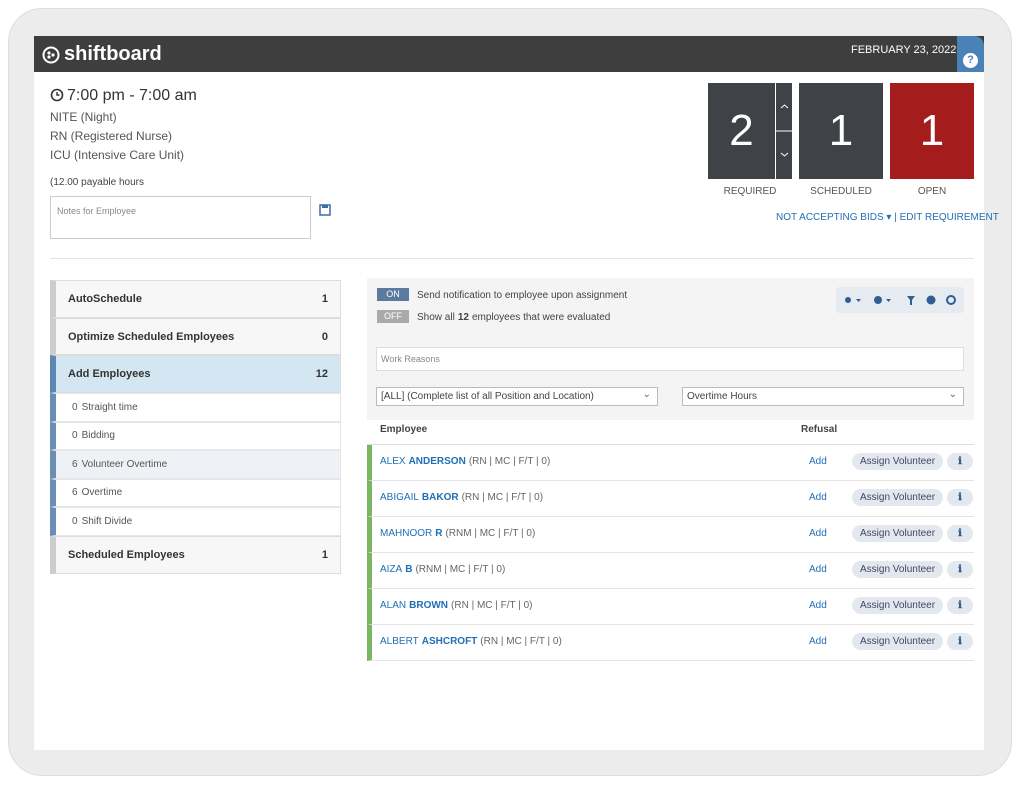 The width and height of the screenshot is (1024, 786). Describe the element at coordinates (399, 497) in the screenshot. I see `first-name: ABIGAIL` at that location.